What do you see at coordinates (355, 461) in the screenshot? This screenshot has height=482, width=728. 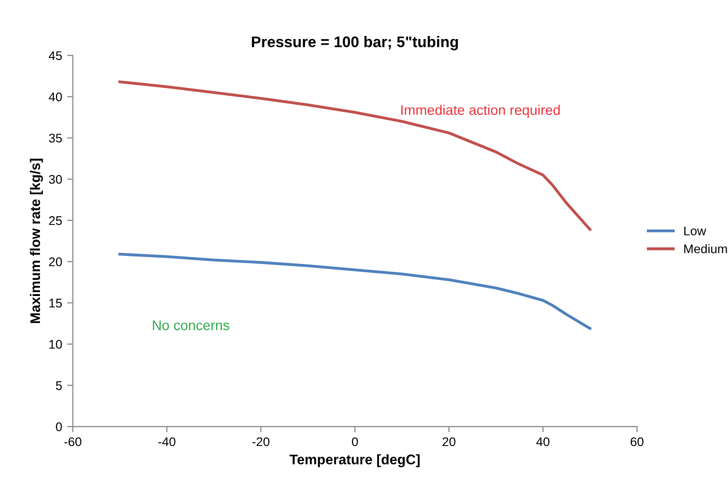 I see `x-axis-title: Temperature [degC]` at bounding box center [355, 461].